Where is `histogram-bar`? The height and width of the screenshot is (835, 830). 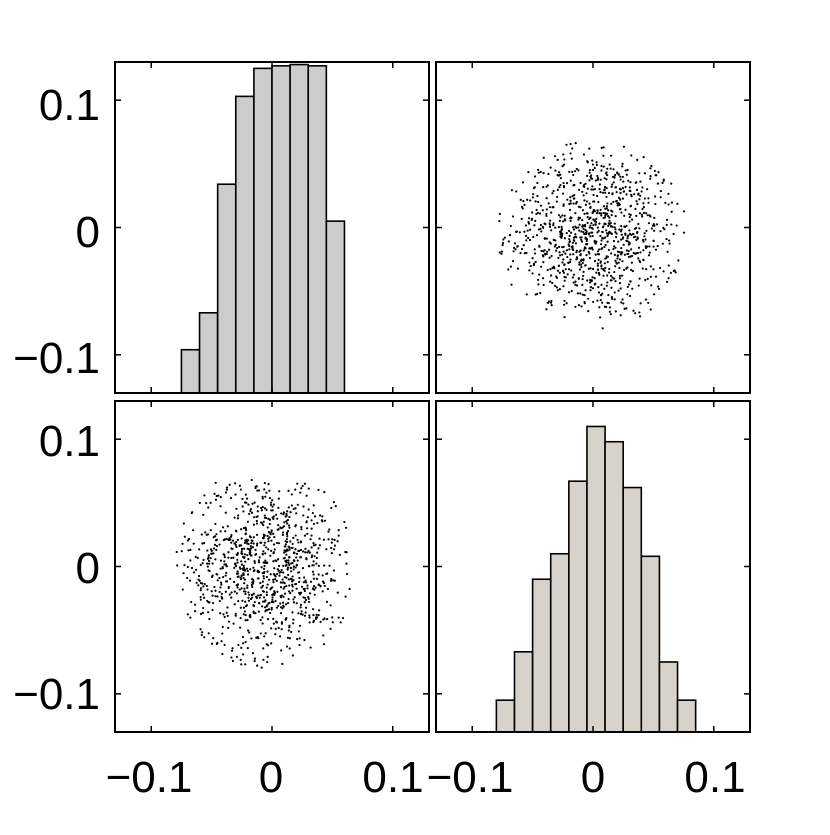 histogram-bar is located at coordinates (668, 697).